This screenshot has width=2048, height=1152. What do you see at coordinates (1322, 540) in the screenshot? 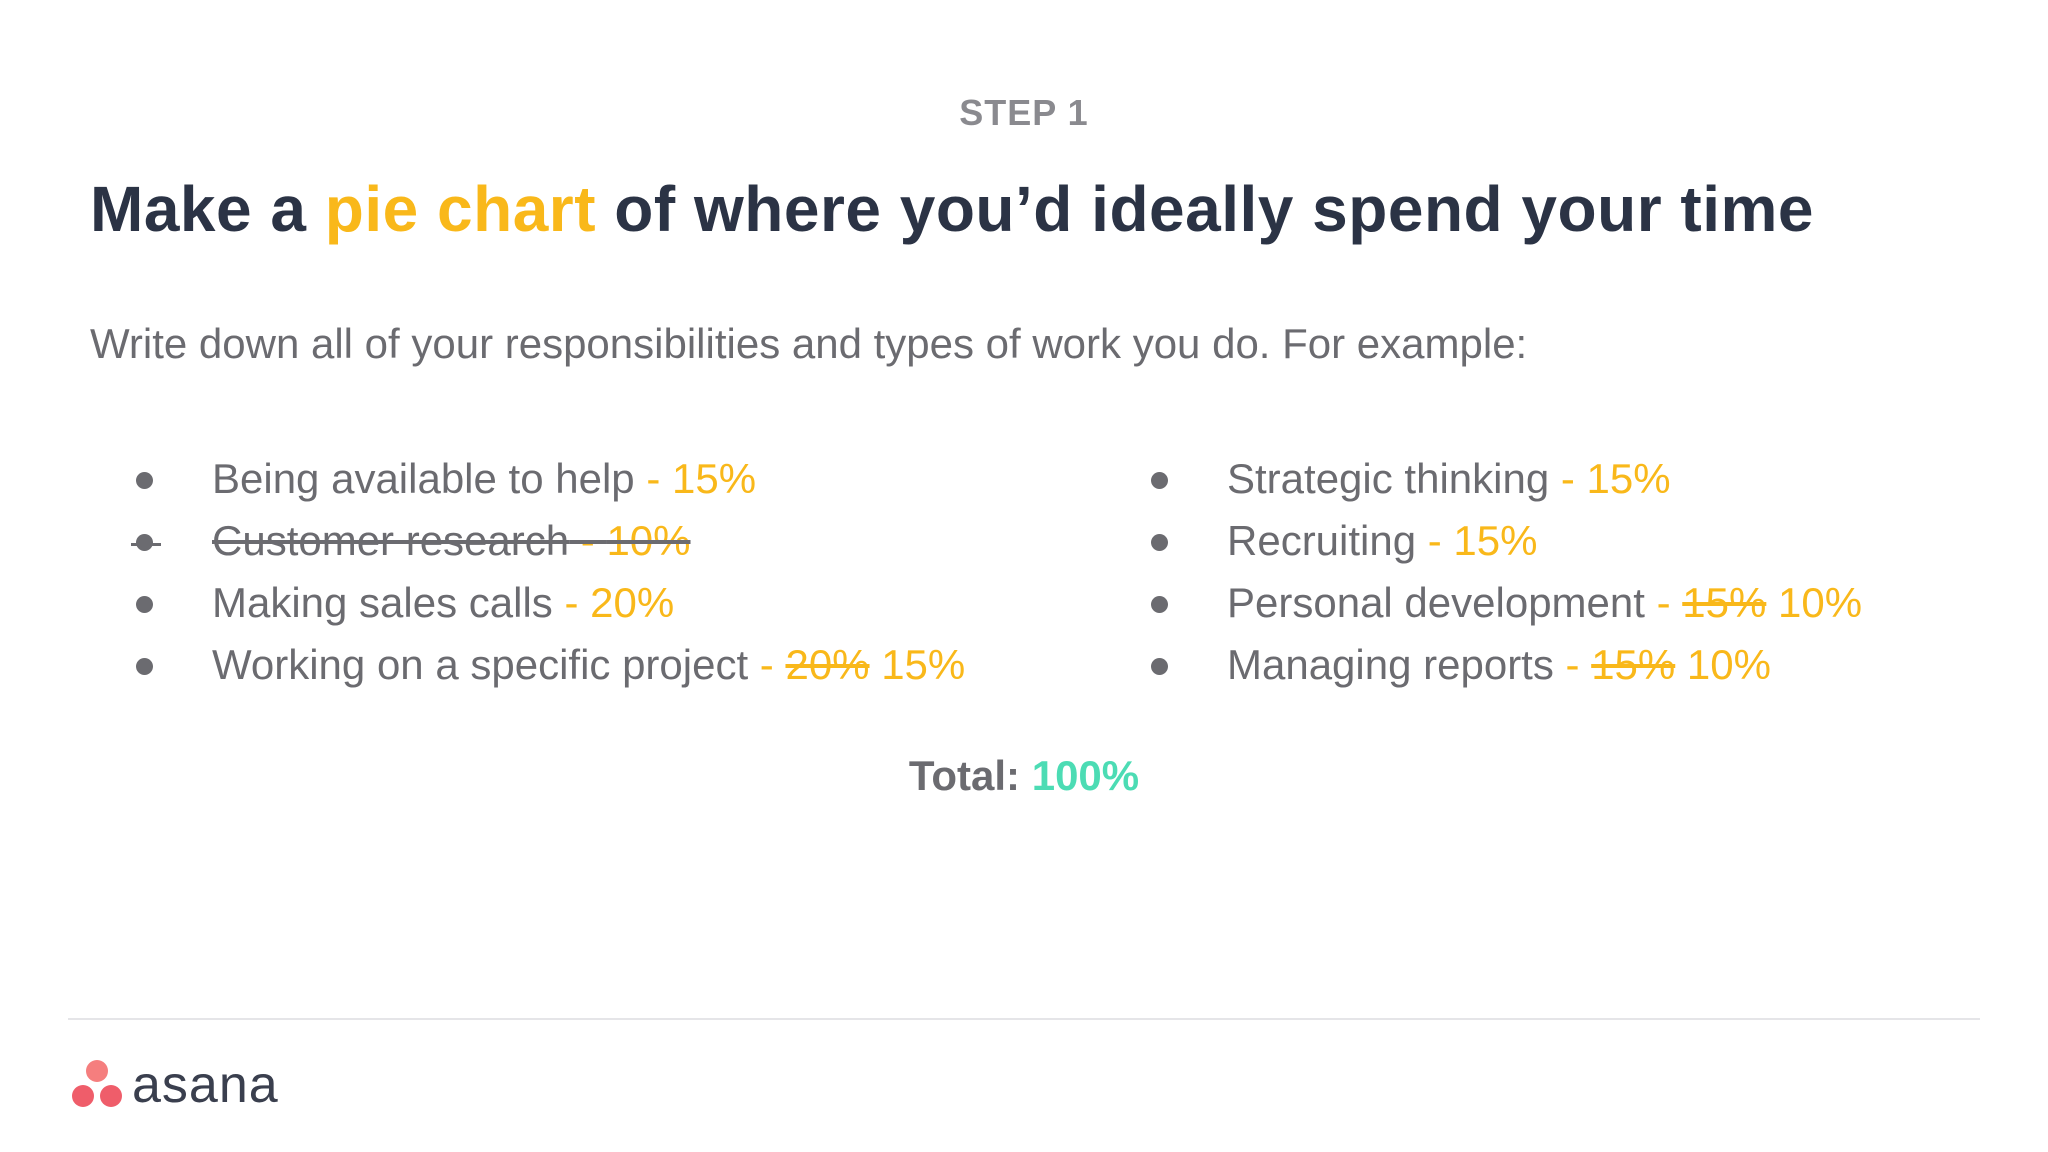
I see `item-label: Recruiting` at bounding box center [1322, 540].